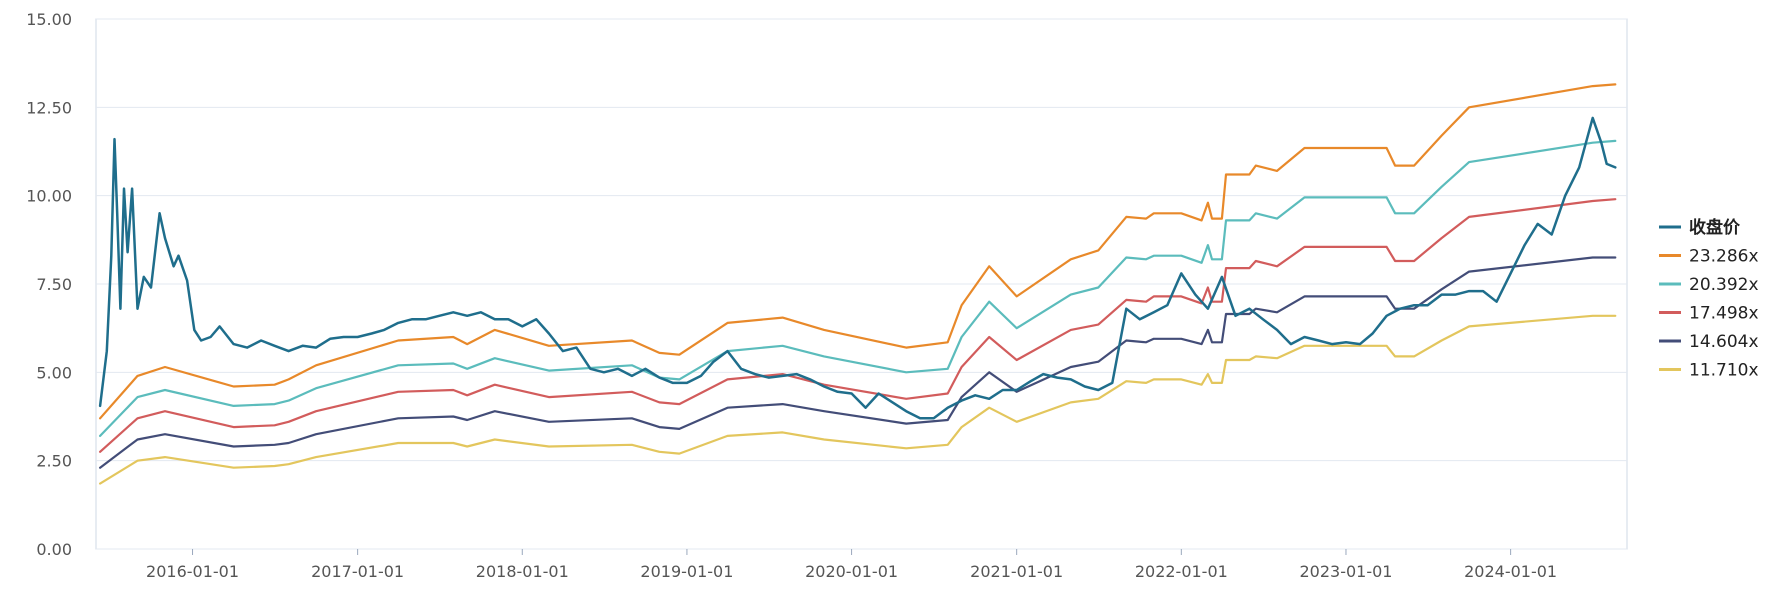 This screenshot has width=1785, height=599. I want to click on y-tick-label: 0.00, so click(54, 549).